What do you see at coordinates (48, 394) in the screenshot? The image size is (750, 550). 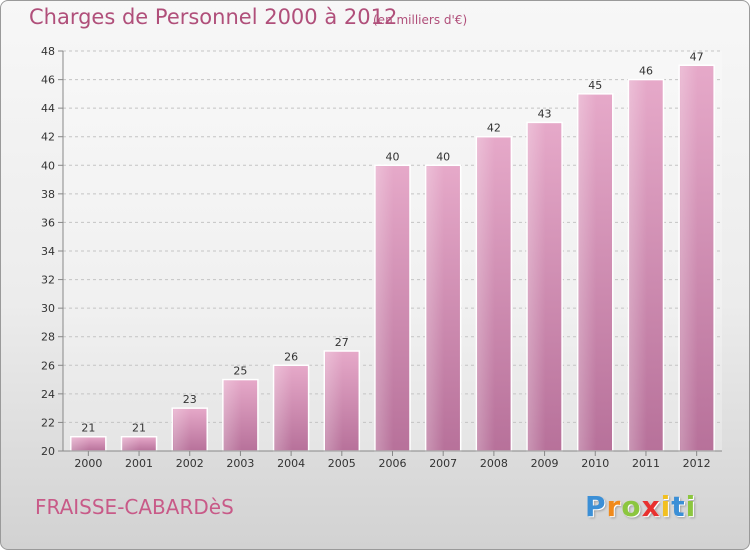 I see `y-tick-label: 24` at bounding box center [48, 394].